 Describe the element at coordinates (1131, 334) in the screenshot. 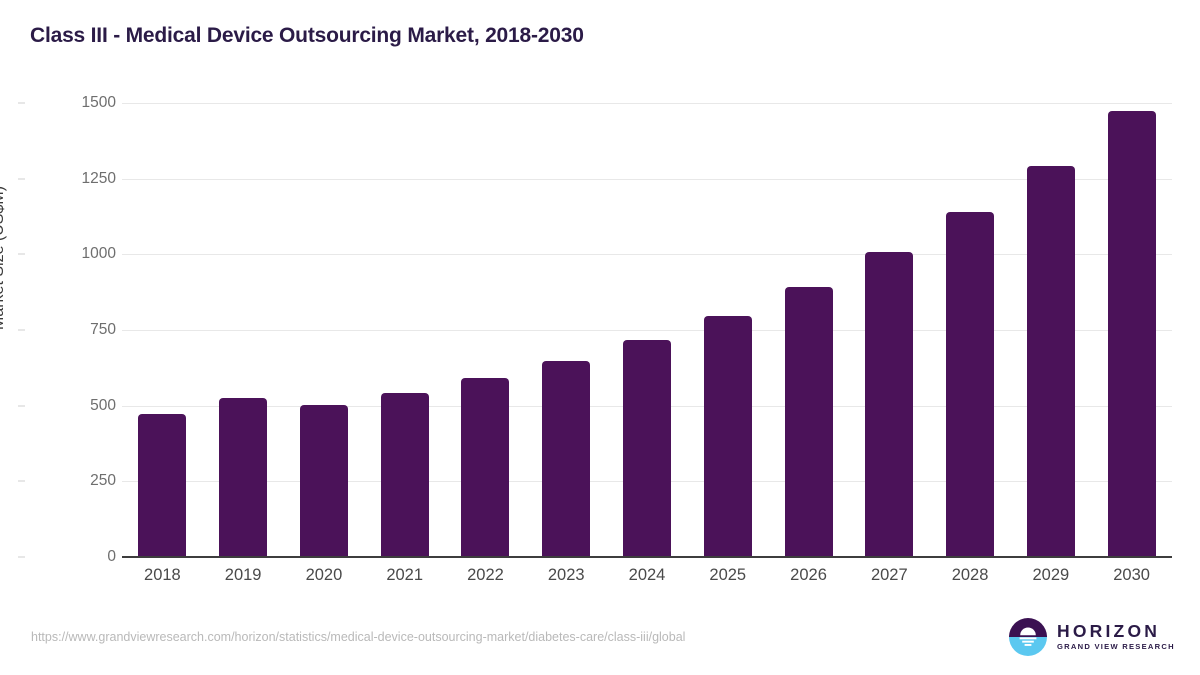

I see `bar-2030` at that location.